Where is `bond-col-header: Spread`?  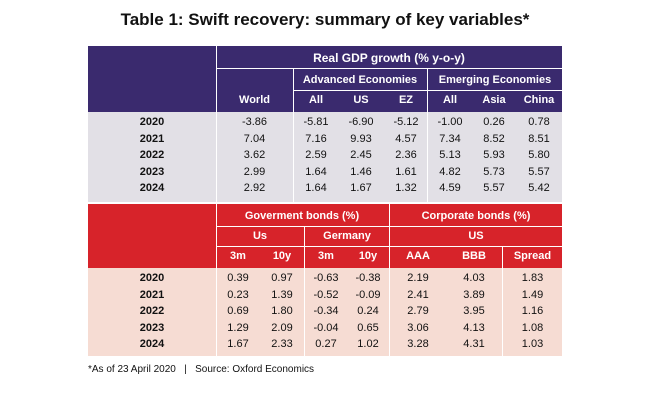
bond-col-header: Spread is located at coordinates (532, 256).